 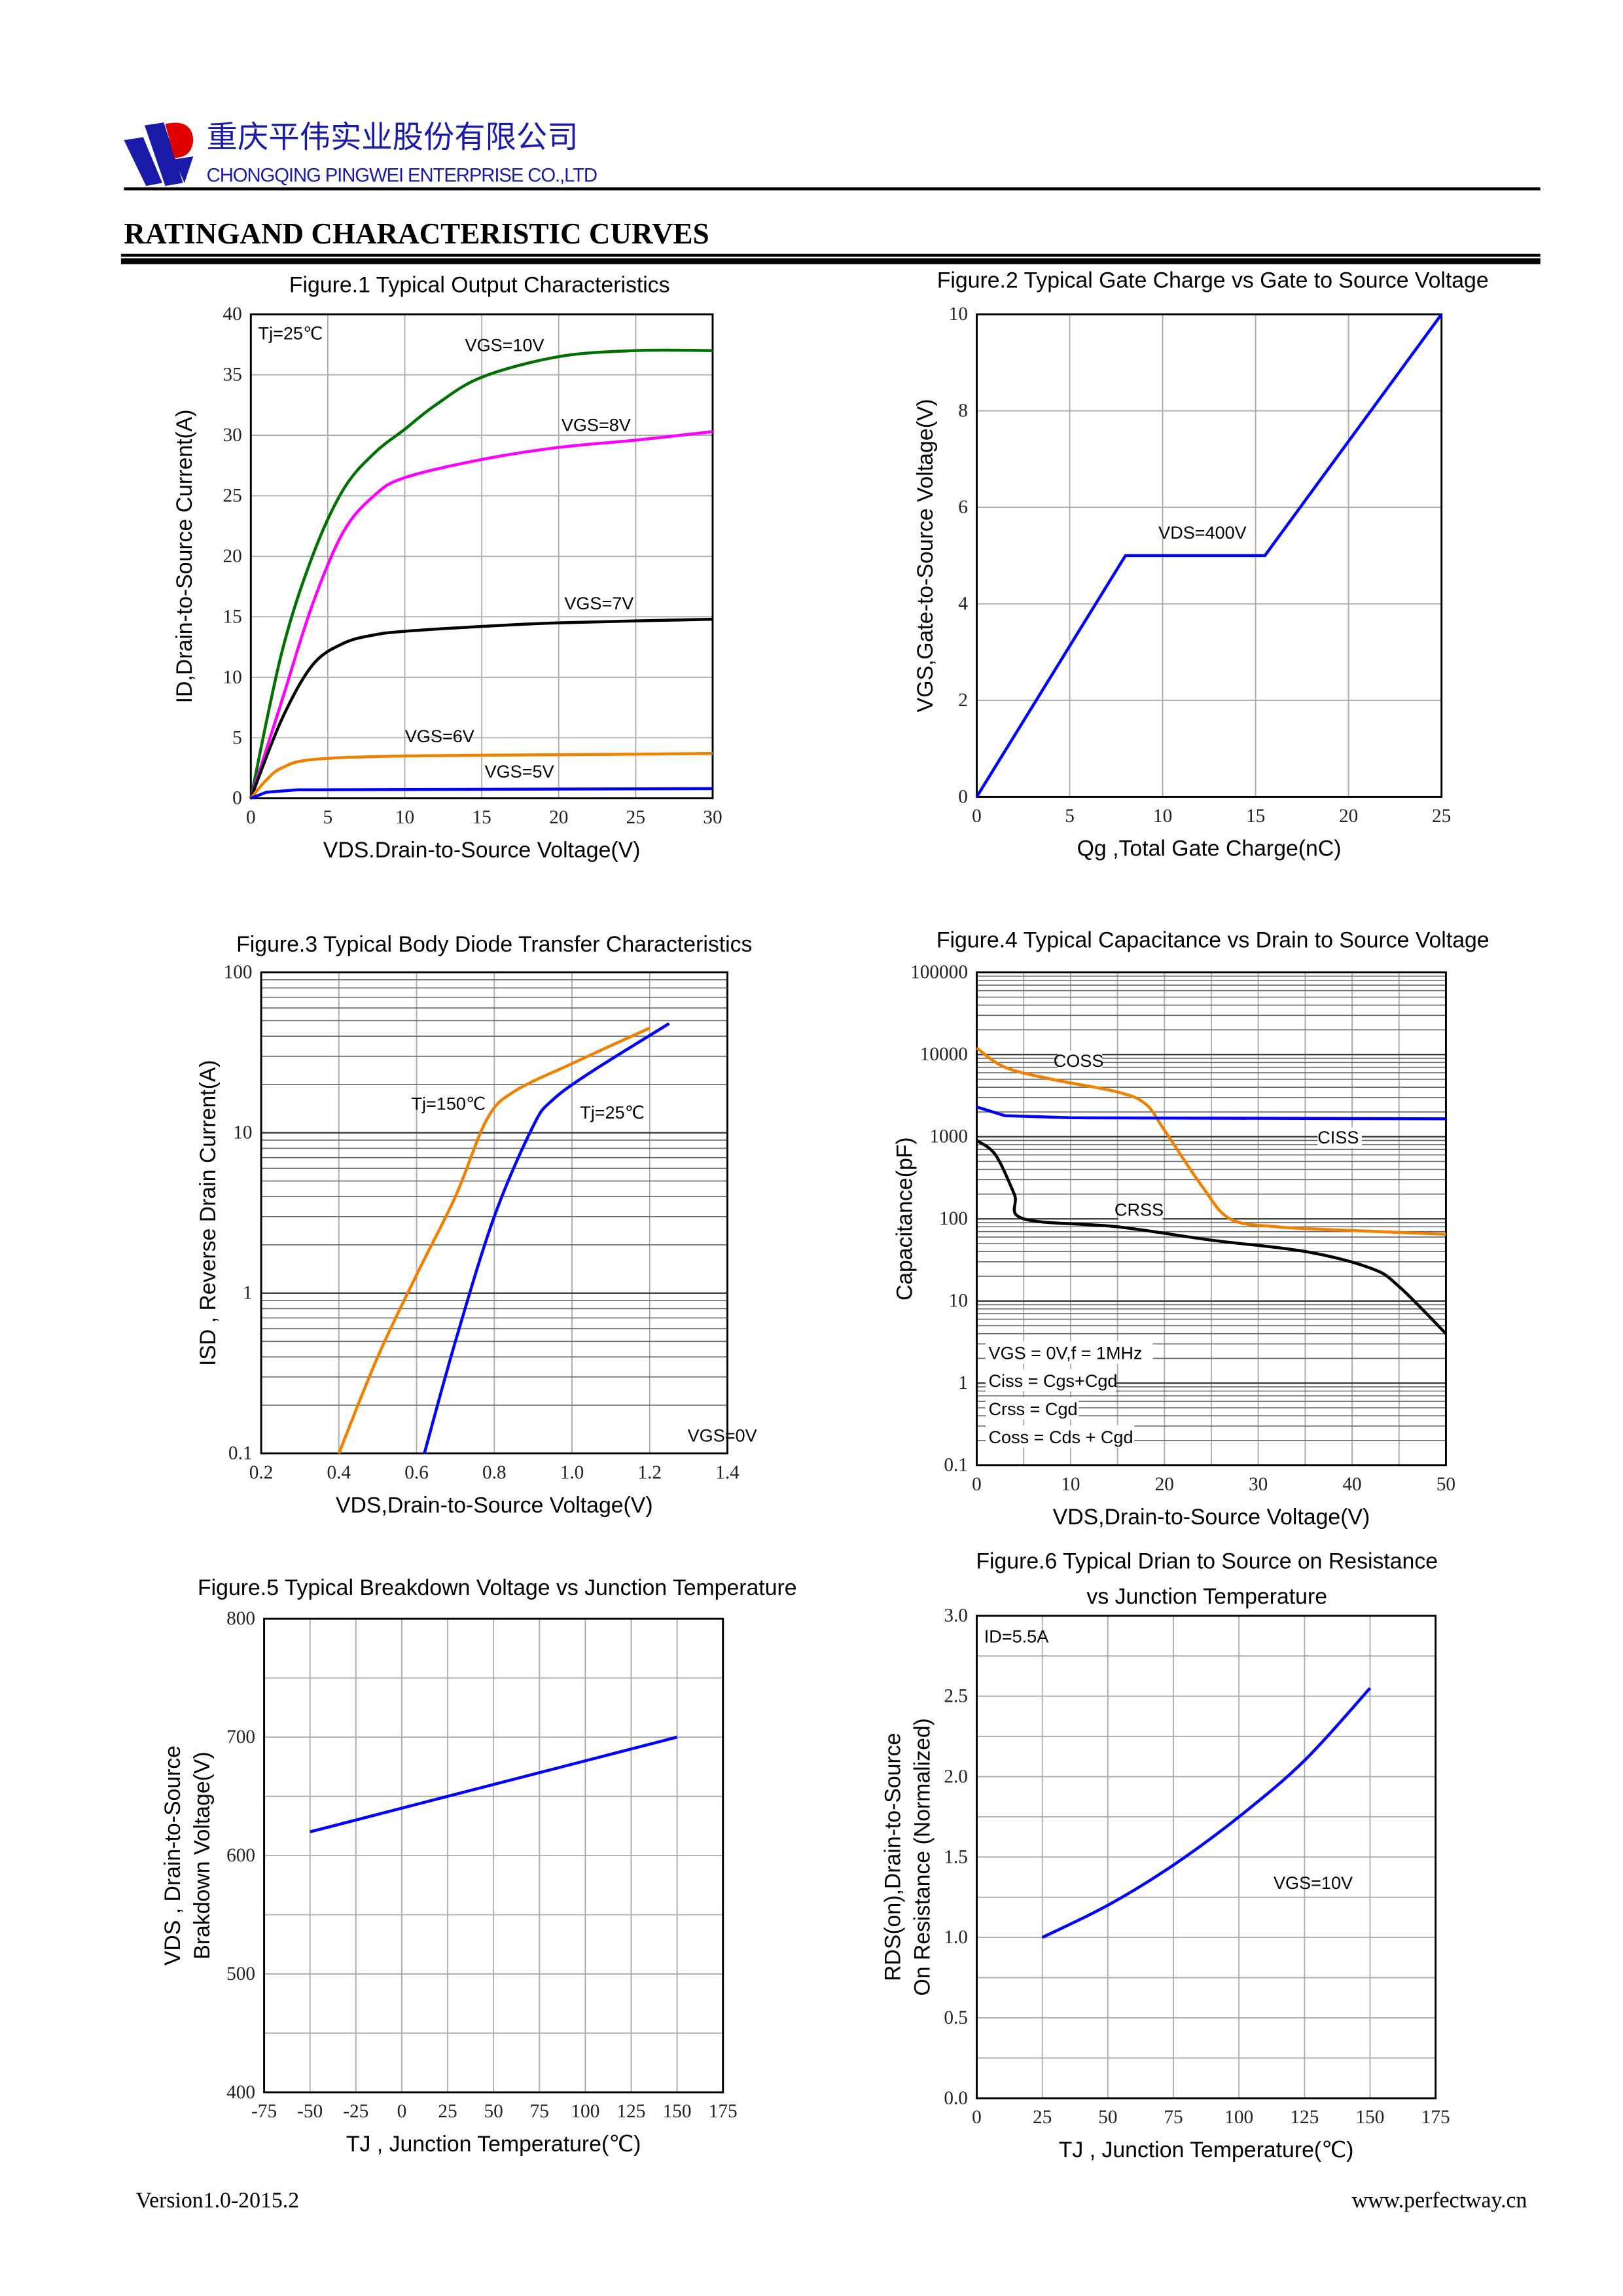 I want to click on y-axis-label-line2: Brakdown Voltage(V), so click(x=202, y=1855).